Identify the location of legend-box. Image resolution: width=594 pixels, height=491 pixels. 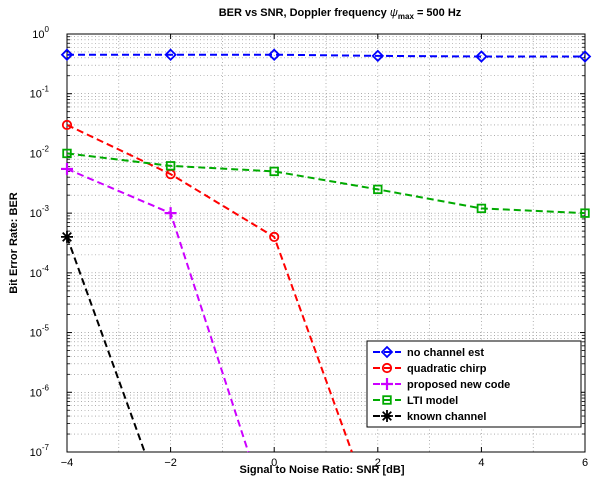
(474, 384).